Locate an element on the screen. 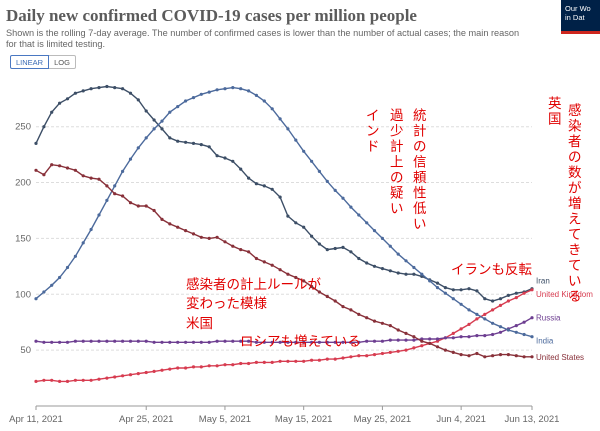 Image resolution: width=600 pixels, height=431 pixels. linear-button: LINEAR is located at coordinates (30, 62).